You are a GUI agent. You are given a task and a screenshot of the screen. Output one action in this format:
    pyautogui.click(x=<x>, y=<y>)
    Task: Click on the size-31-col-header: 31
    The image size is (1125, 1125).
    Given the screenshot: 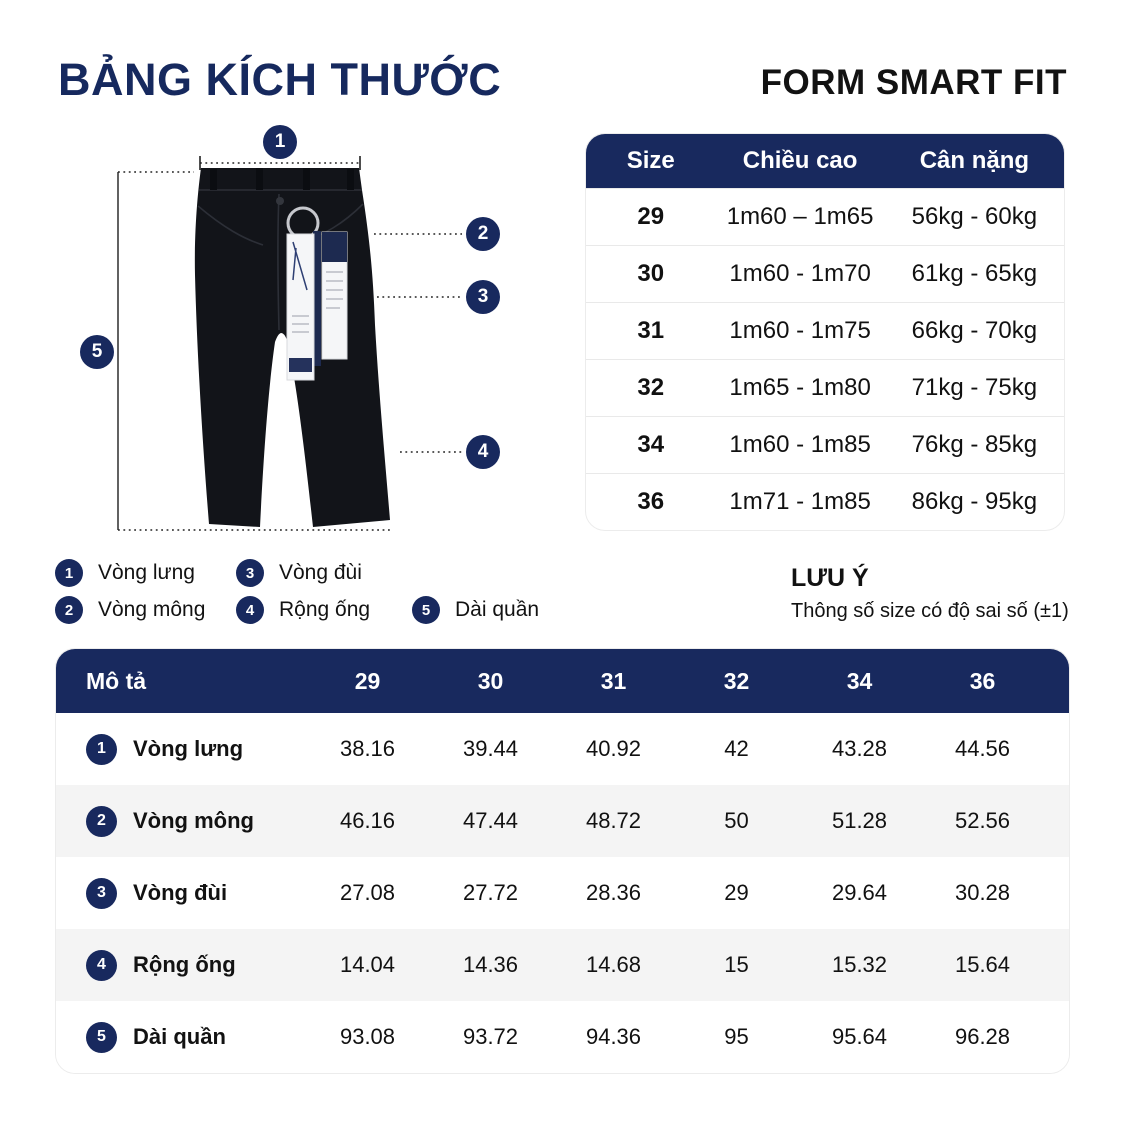 What is the action you would take?
    pyautogui.click(x=613, y=680)
    